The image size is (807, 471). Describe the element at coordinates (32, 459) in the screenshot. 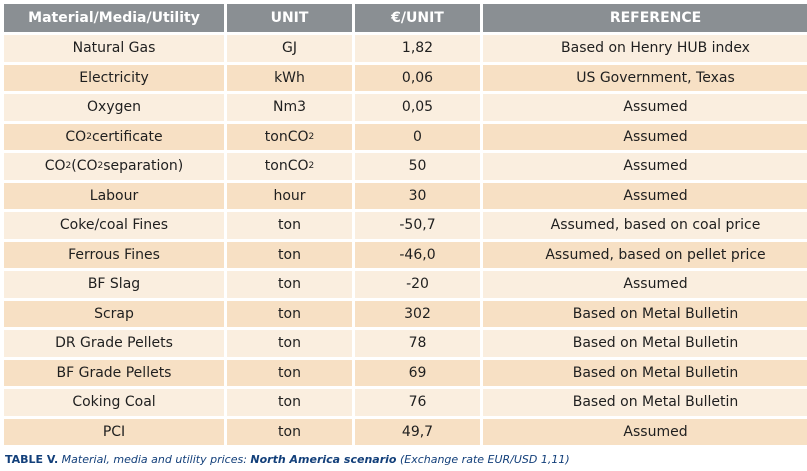

I see `caption-label: TABLE V.` at that location.